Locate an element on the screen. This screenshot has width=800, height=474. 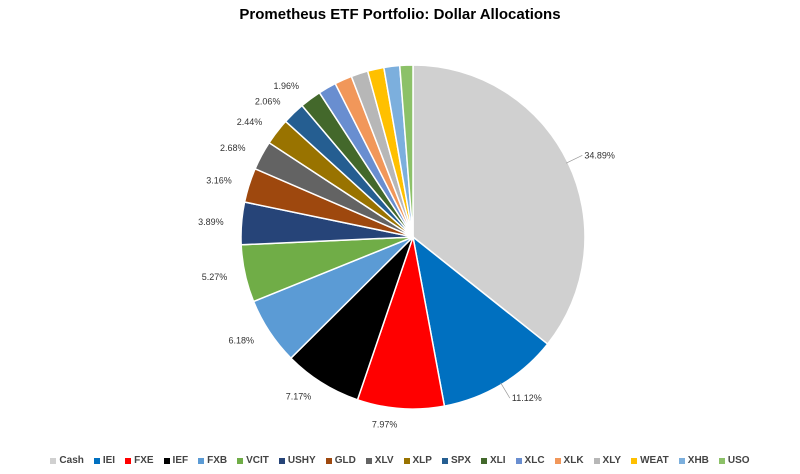
legend-item-xlc: XLC is located at coordinates (530, 460).